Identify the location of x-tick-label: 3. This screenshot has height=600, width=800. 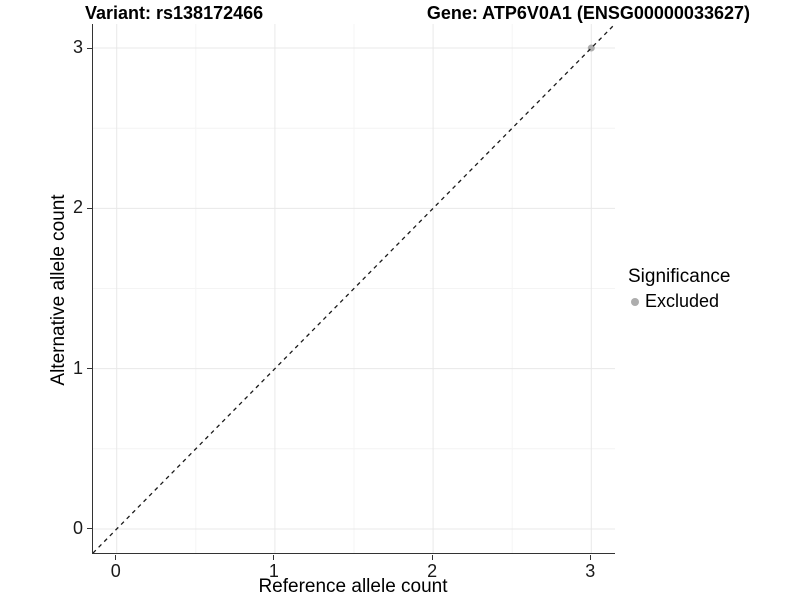
(590, 571).